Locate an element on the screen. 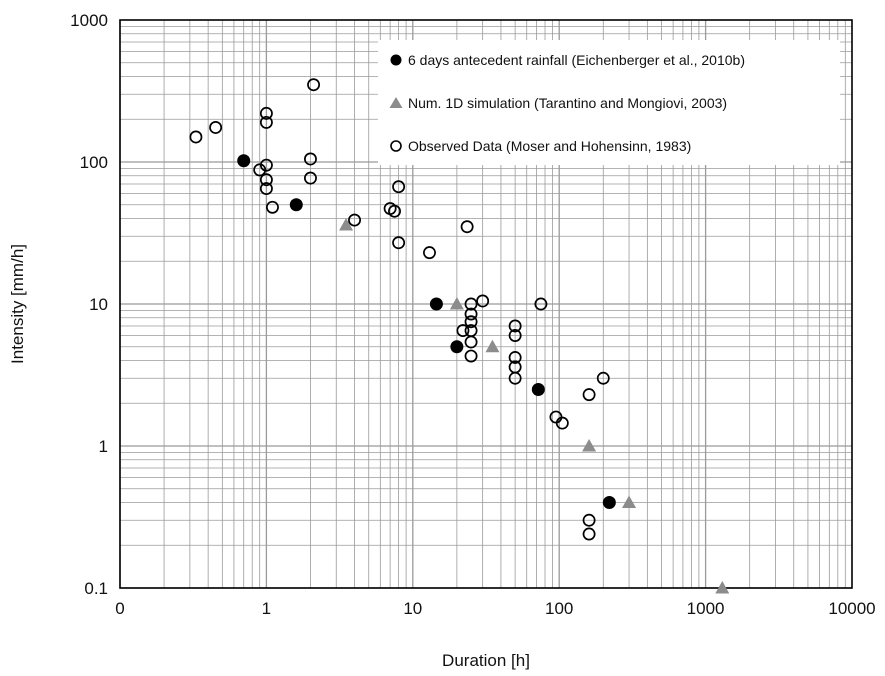  x-tick-labels: 0 1 10 100 1000 10000 is located at coordinates (495, 608).